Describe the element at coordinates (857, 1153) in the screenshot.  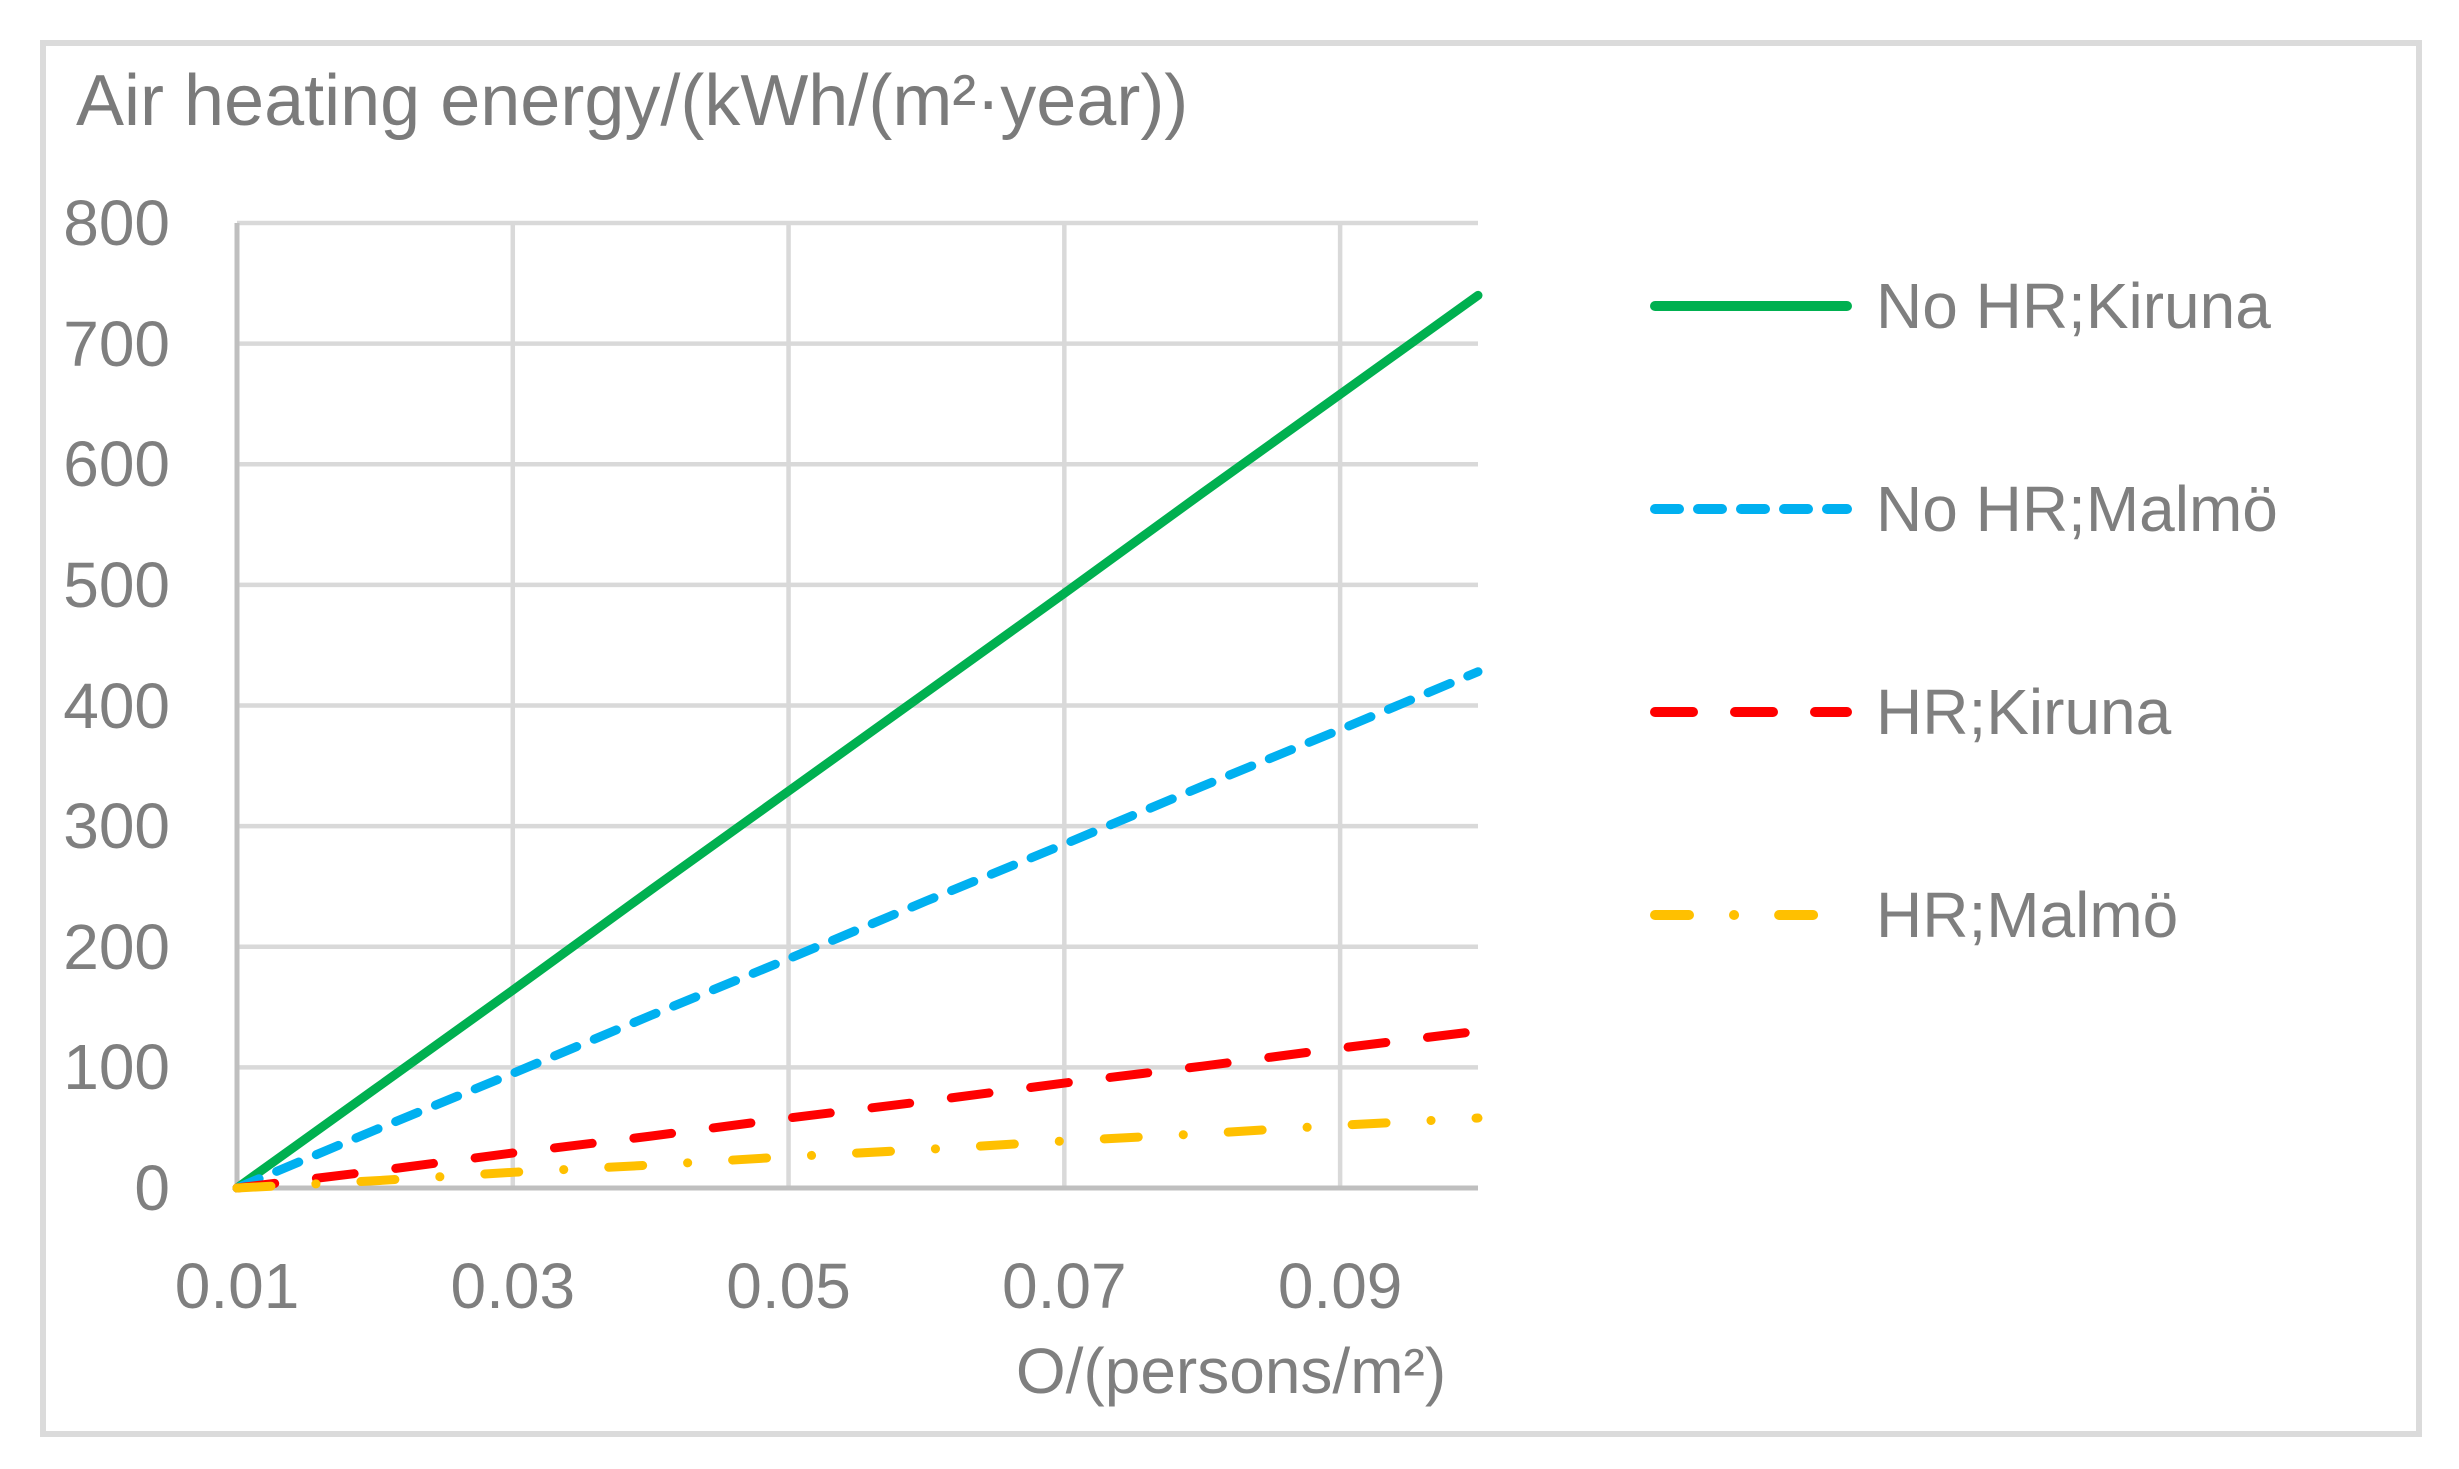
I see `series-line-HR;Malmö` at that location.